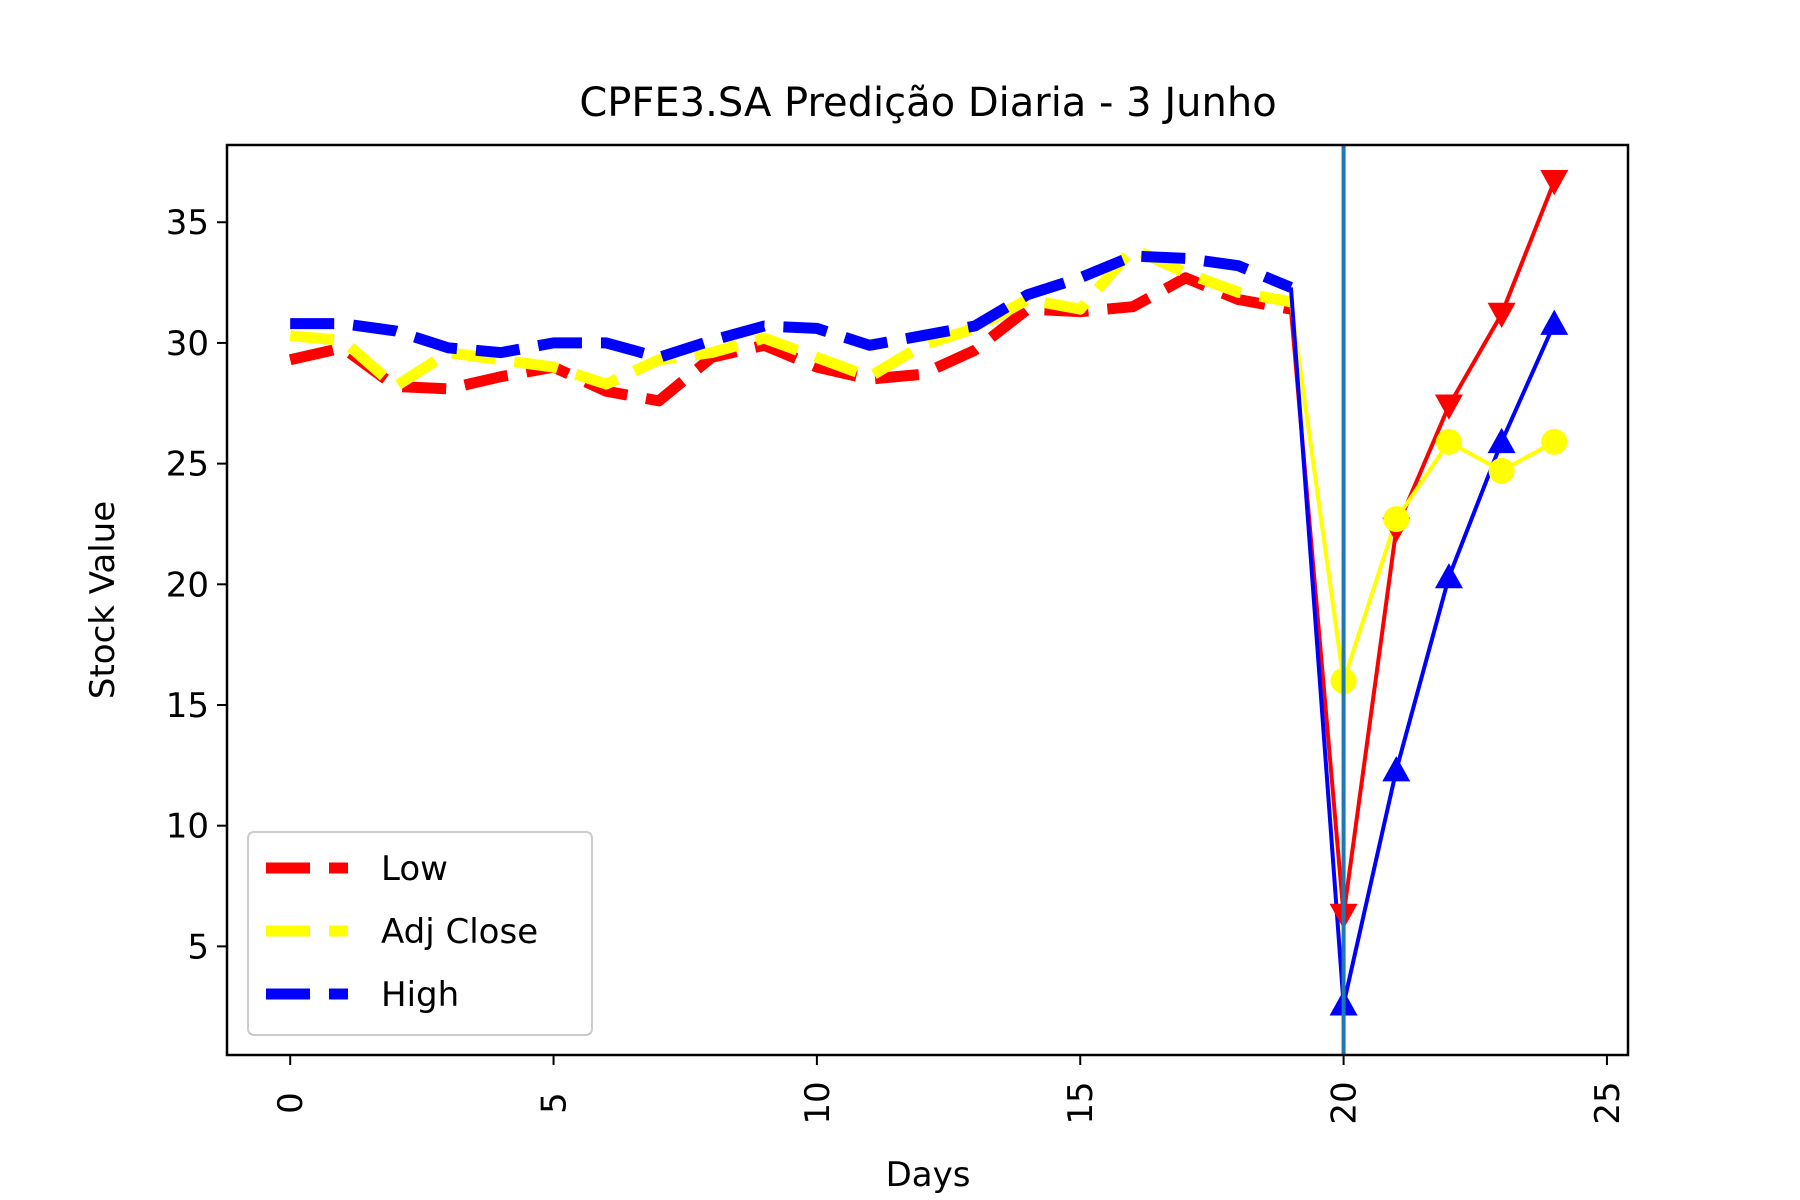 The image size is (1800, 1200). Describe the element at coordinates (414, 869) in the screenshot. I see `legend-label: Low` at that location.